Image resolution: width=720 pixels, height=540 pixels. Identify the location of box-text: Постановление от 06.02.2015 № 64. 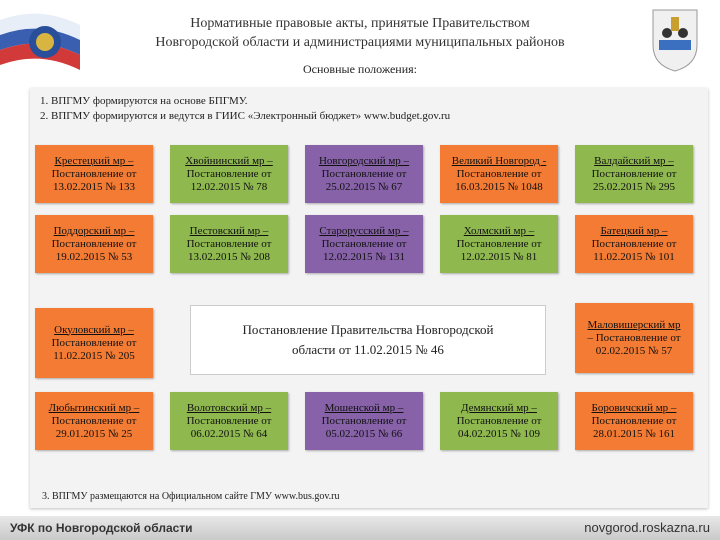
(229, 427).